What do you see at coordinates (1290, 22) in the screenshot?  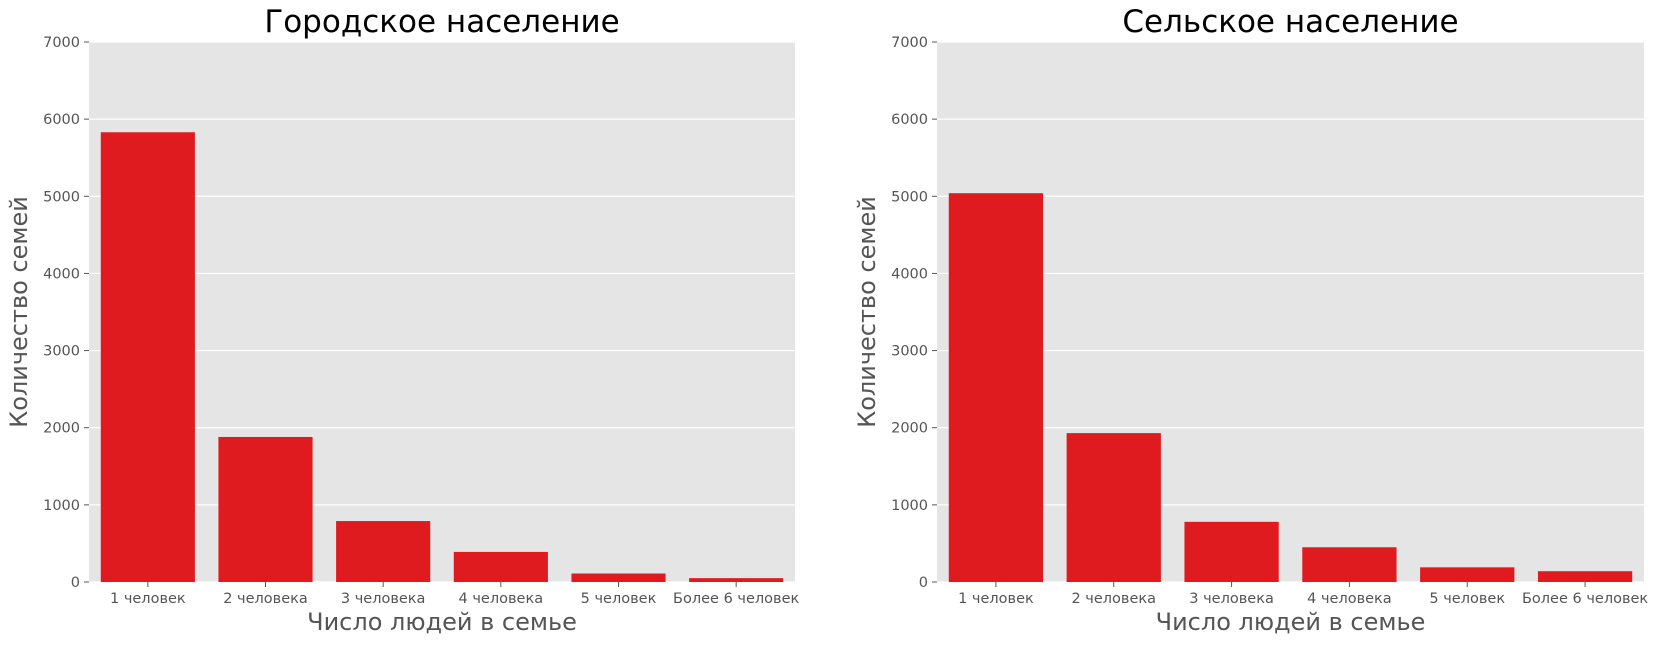 I see `chart-title: Сельское население` at bounding box center [1290, 22].